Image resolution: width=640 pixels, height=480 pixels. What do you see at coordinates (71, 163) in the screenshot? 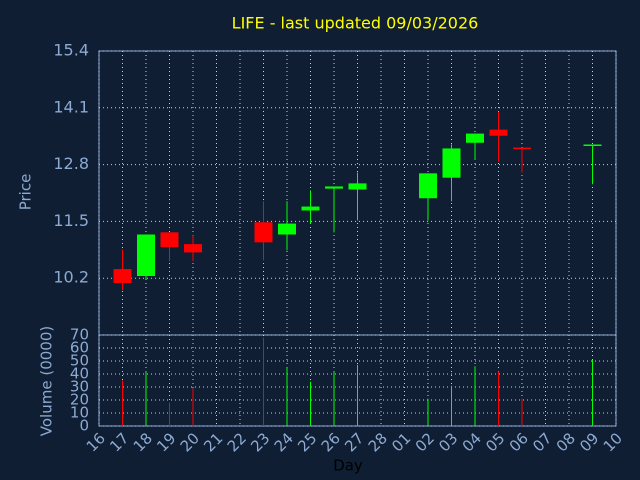
I see `y-tick-label: 12.8` at bounding box center [71, 163].